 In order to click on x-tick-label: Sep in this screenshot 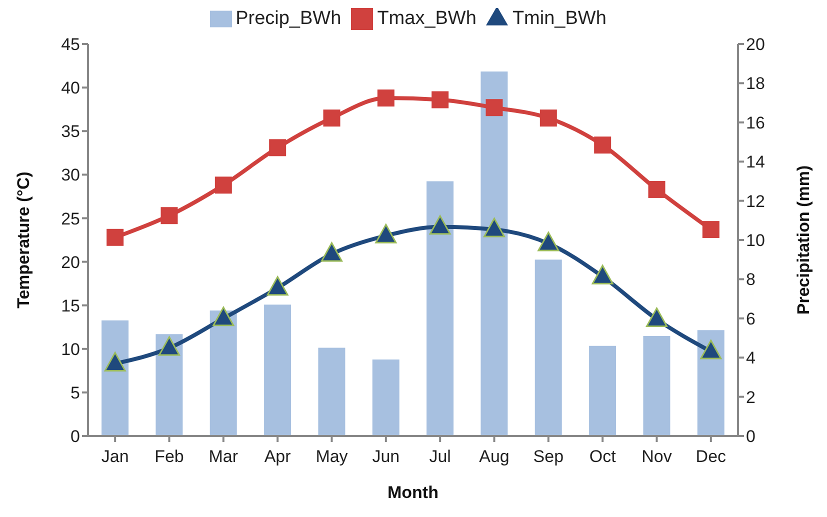, I will do `click(548, 456)`.